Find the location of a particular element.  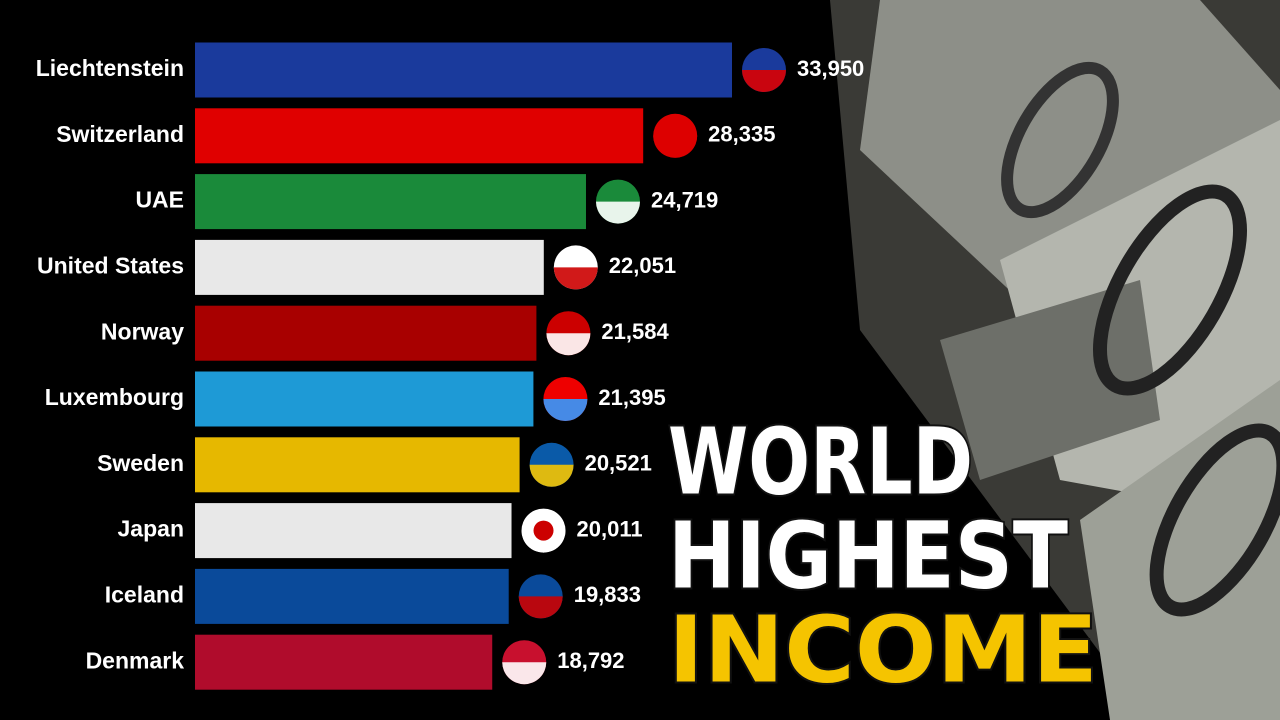

category-label: Sweden is located at coordinates (140, 463).